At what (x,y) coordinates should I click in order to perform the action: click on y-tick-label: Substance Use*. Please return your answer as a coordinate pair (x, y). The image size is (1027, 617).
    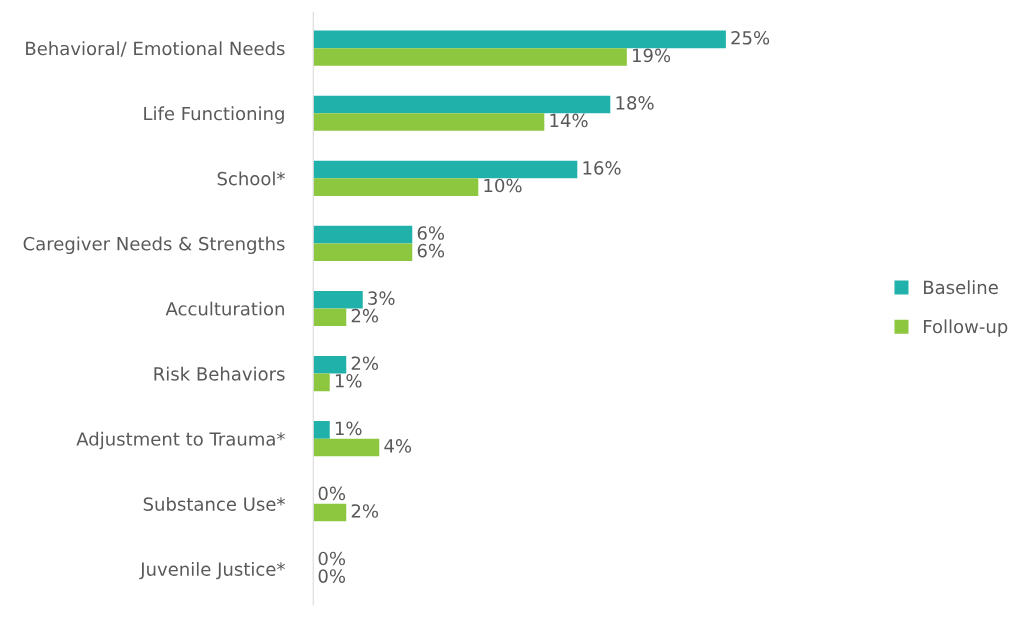
    Looking at the image, I should click on (214, 503).